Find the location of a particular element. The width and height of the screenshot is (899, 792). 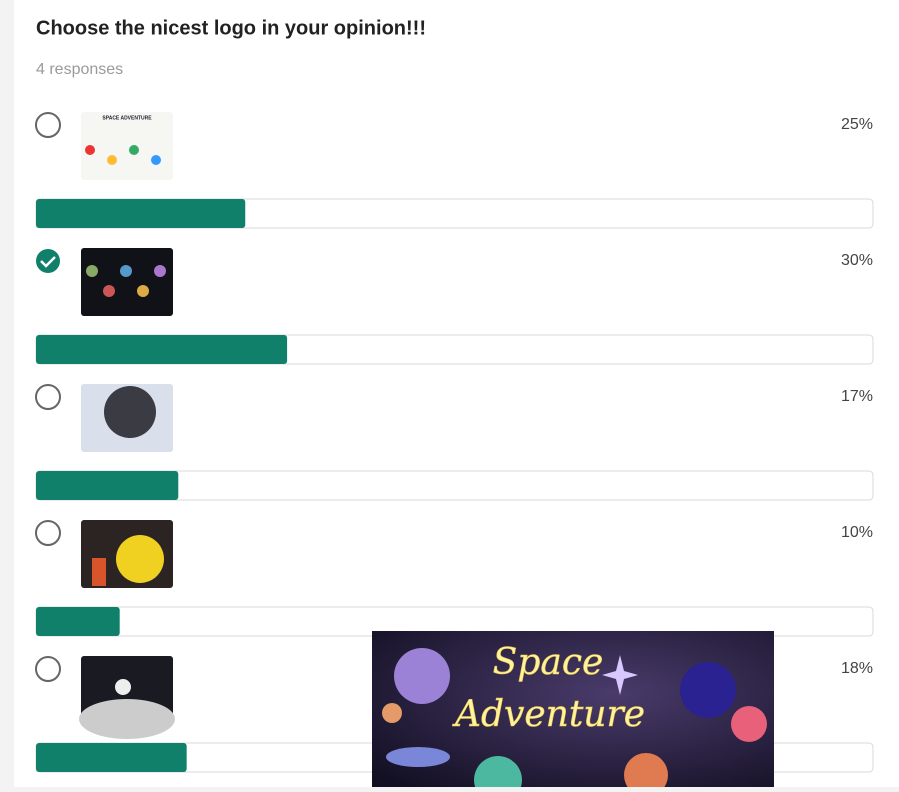

overlay-title: Adventure is located at coordinates (548, 714).